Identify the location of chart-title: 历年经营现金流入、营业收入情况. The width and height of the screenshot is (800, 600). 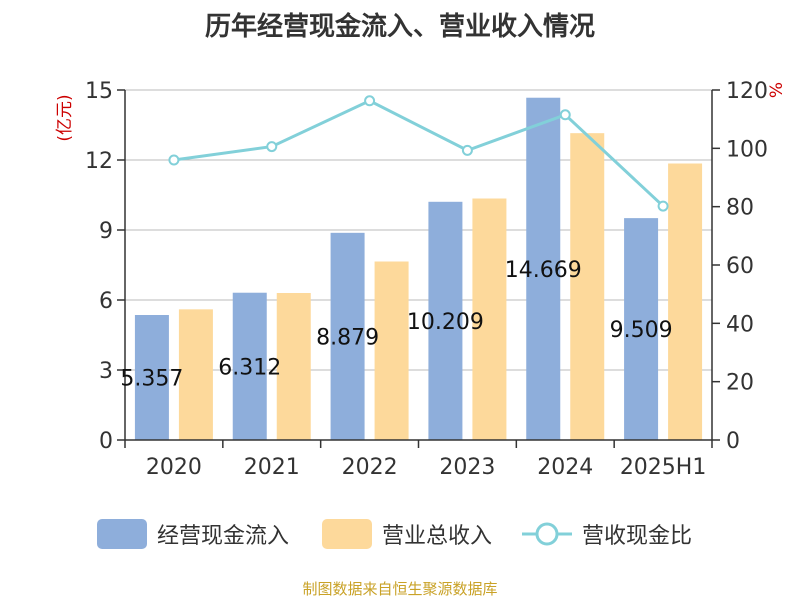
(399, 27).